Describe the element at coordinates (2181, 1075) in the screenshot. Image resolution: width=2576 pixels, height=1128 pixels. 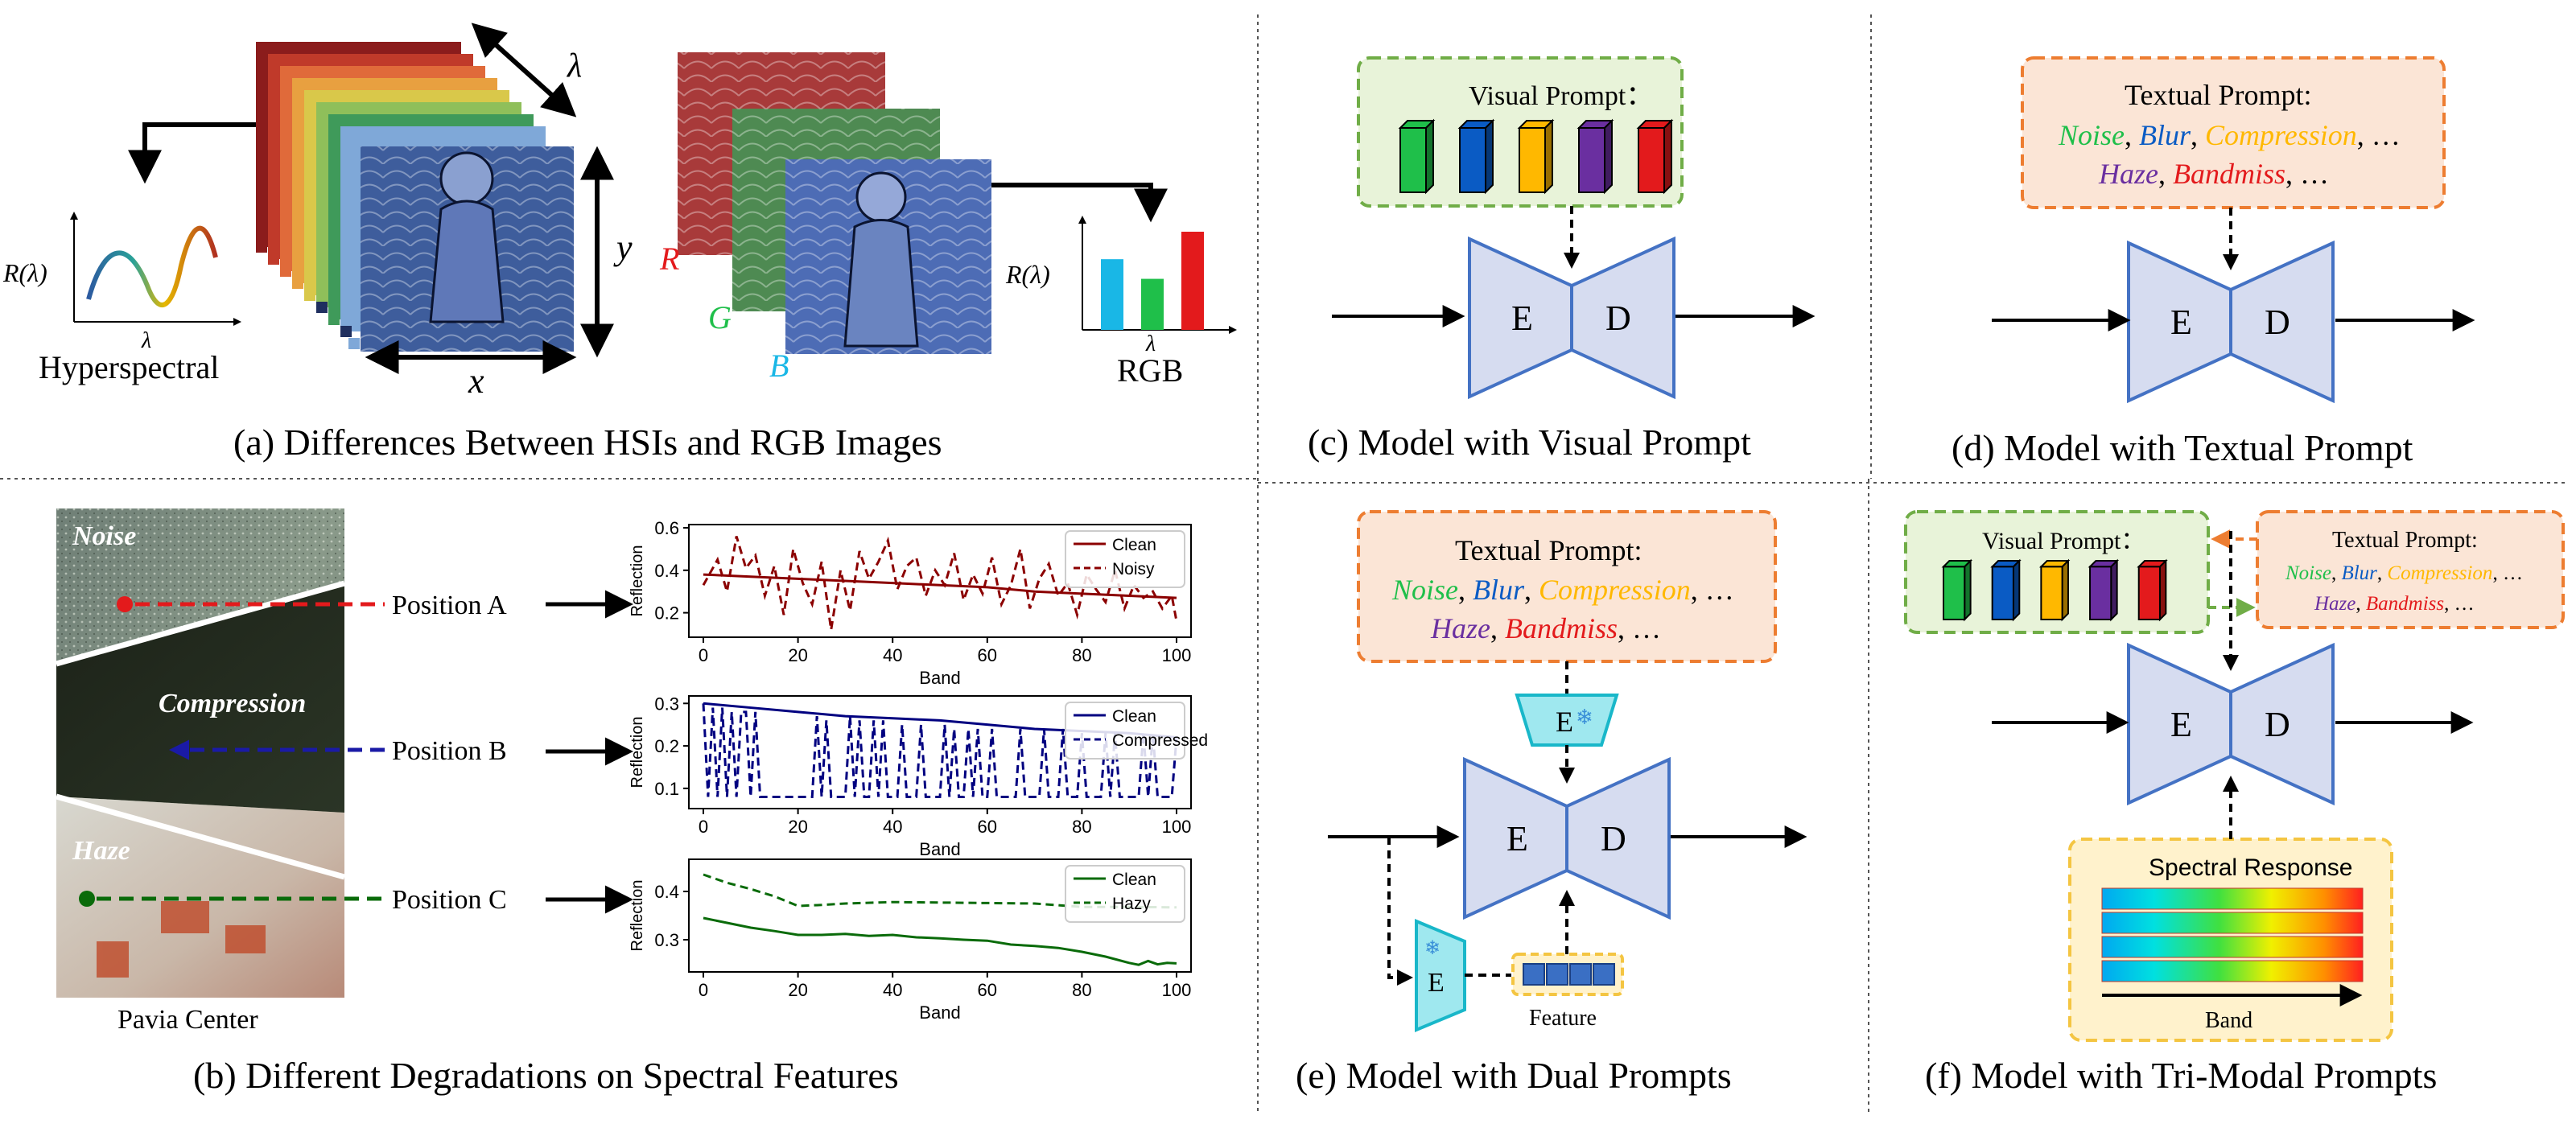
I see `panel-f-caption: (f) Model with Tri-Modal Prompts` at that location.